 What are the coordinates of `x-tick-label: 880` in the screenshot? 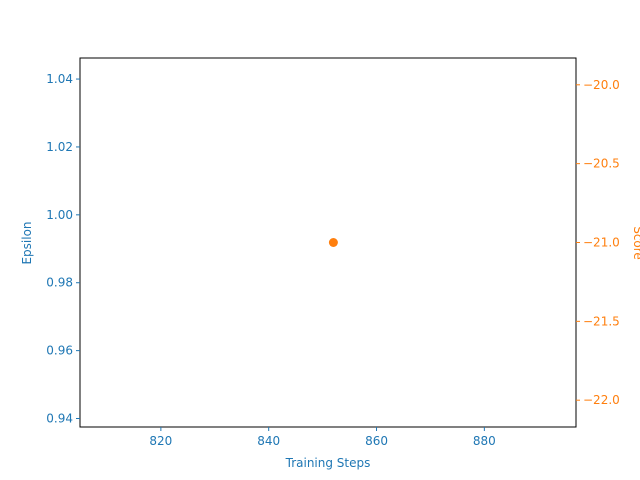 It's located at (484, 441).